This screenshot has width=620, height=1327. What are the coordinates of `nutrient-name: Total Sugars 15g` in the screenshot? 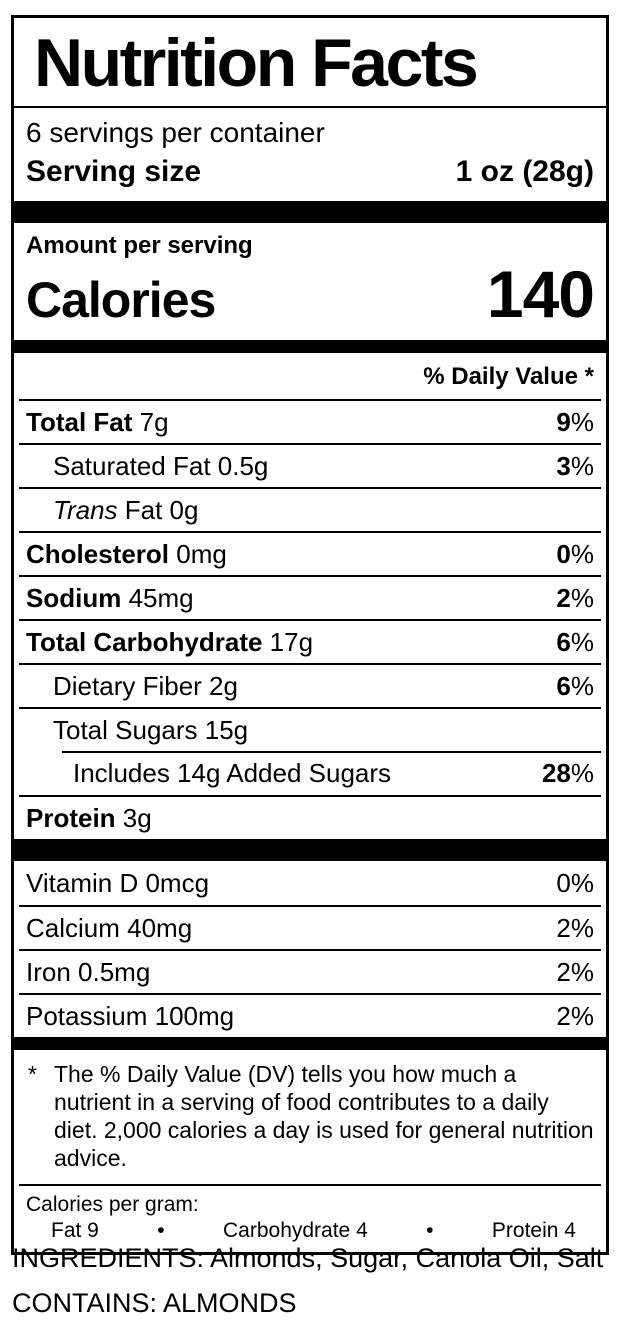 It's located at (137, 730).